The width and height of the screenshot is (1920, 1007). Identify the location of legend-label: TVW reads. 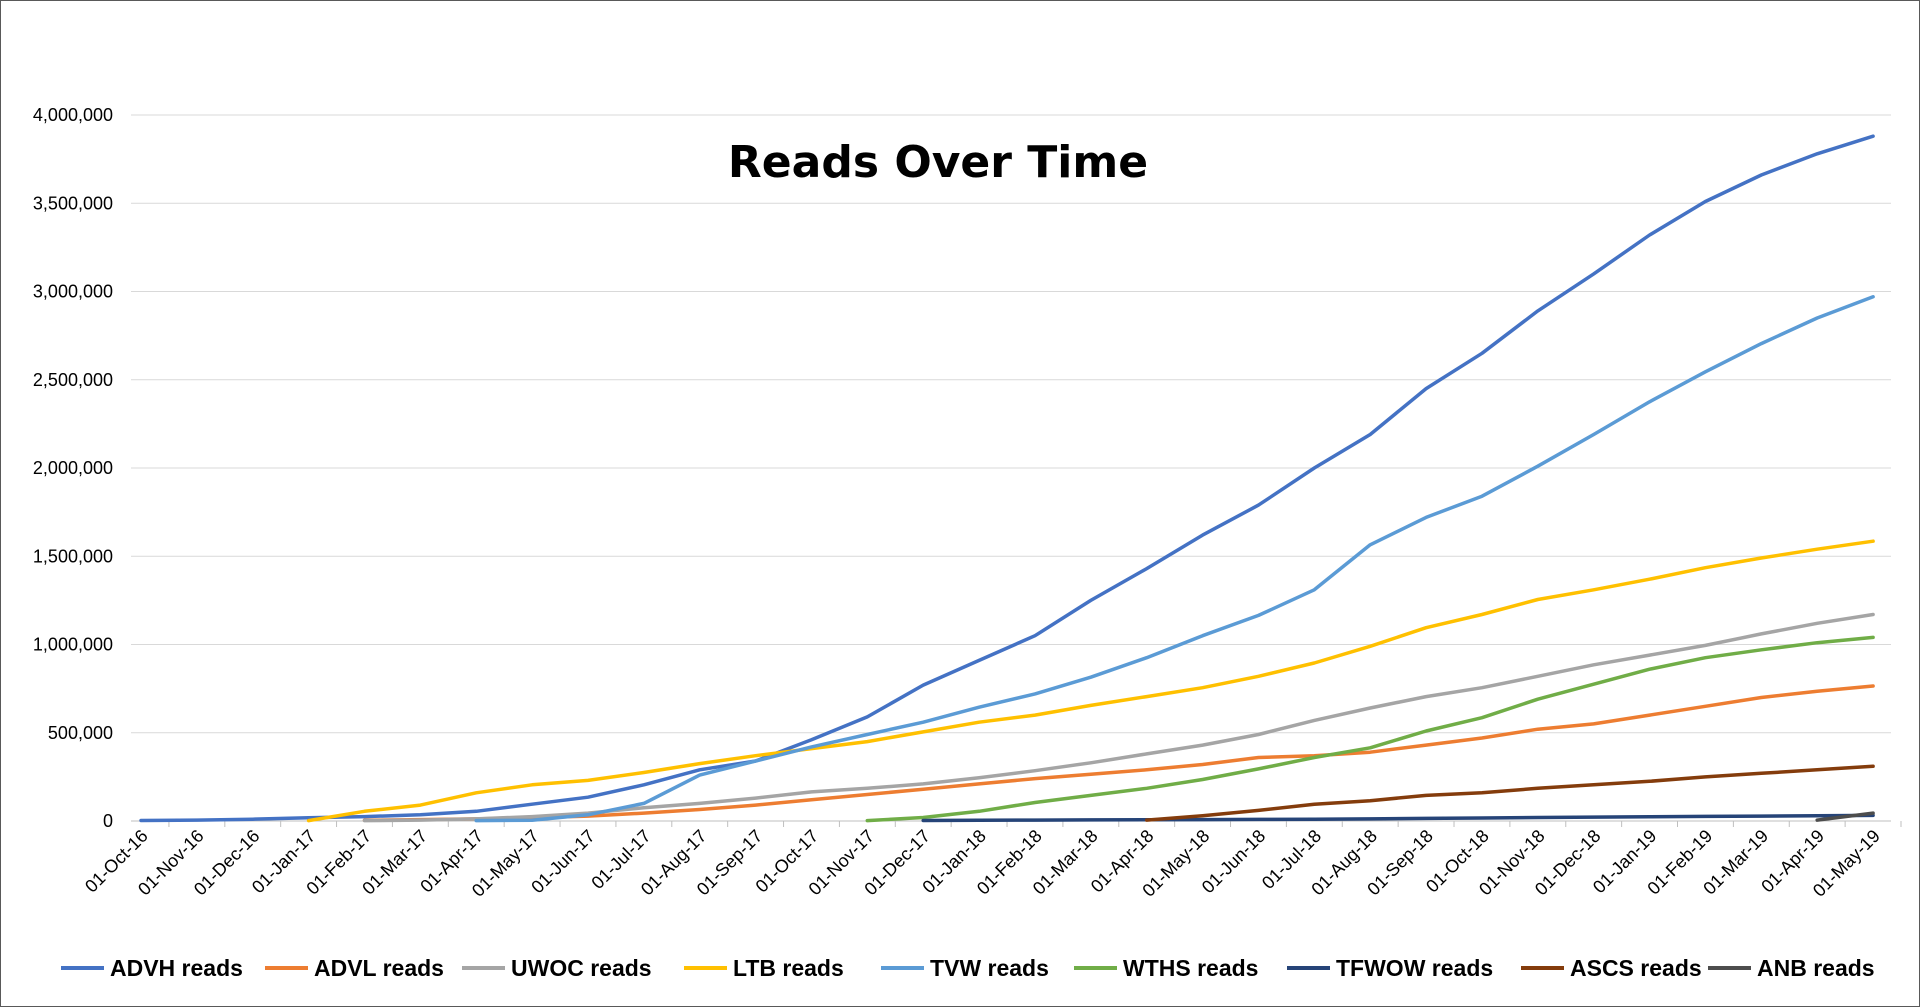
(989, 968).